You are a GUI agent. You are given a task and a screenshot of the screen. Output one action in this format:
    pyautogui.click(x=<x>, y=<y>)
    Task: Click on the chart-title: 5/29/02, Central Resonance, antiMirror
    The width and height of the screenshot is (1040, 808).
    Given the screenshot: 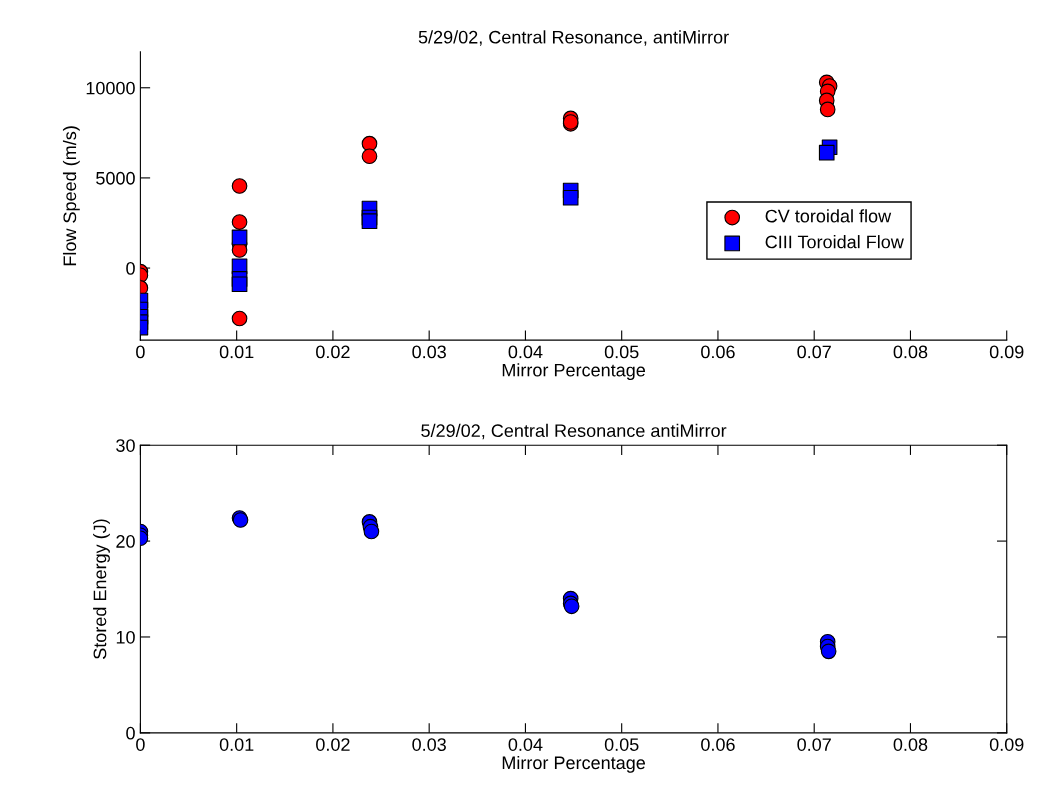 What is the action you would take?
    pyautogui.click(x=573, y=38)
    